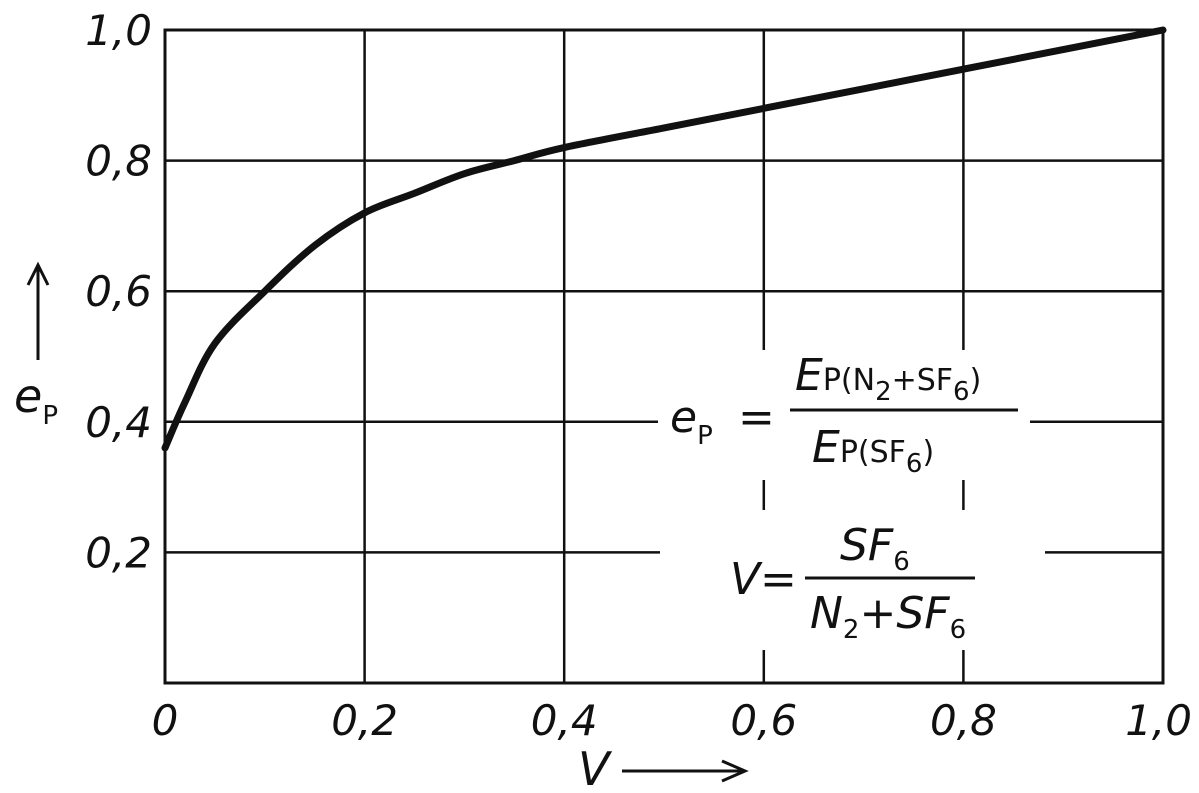 The width and height of the screenshot is (1199, 793). Describe the element at coordinates (118, 161) in the screenshot. I see `y-tick-label: 0,8` at that location.